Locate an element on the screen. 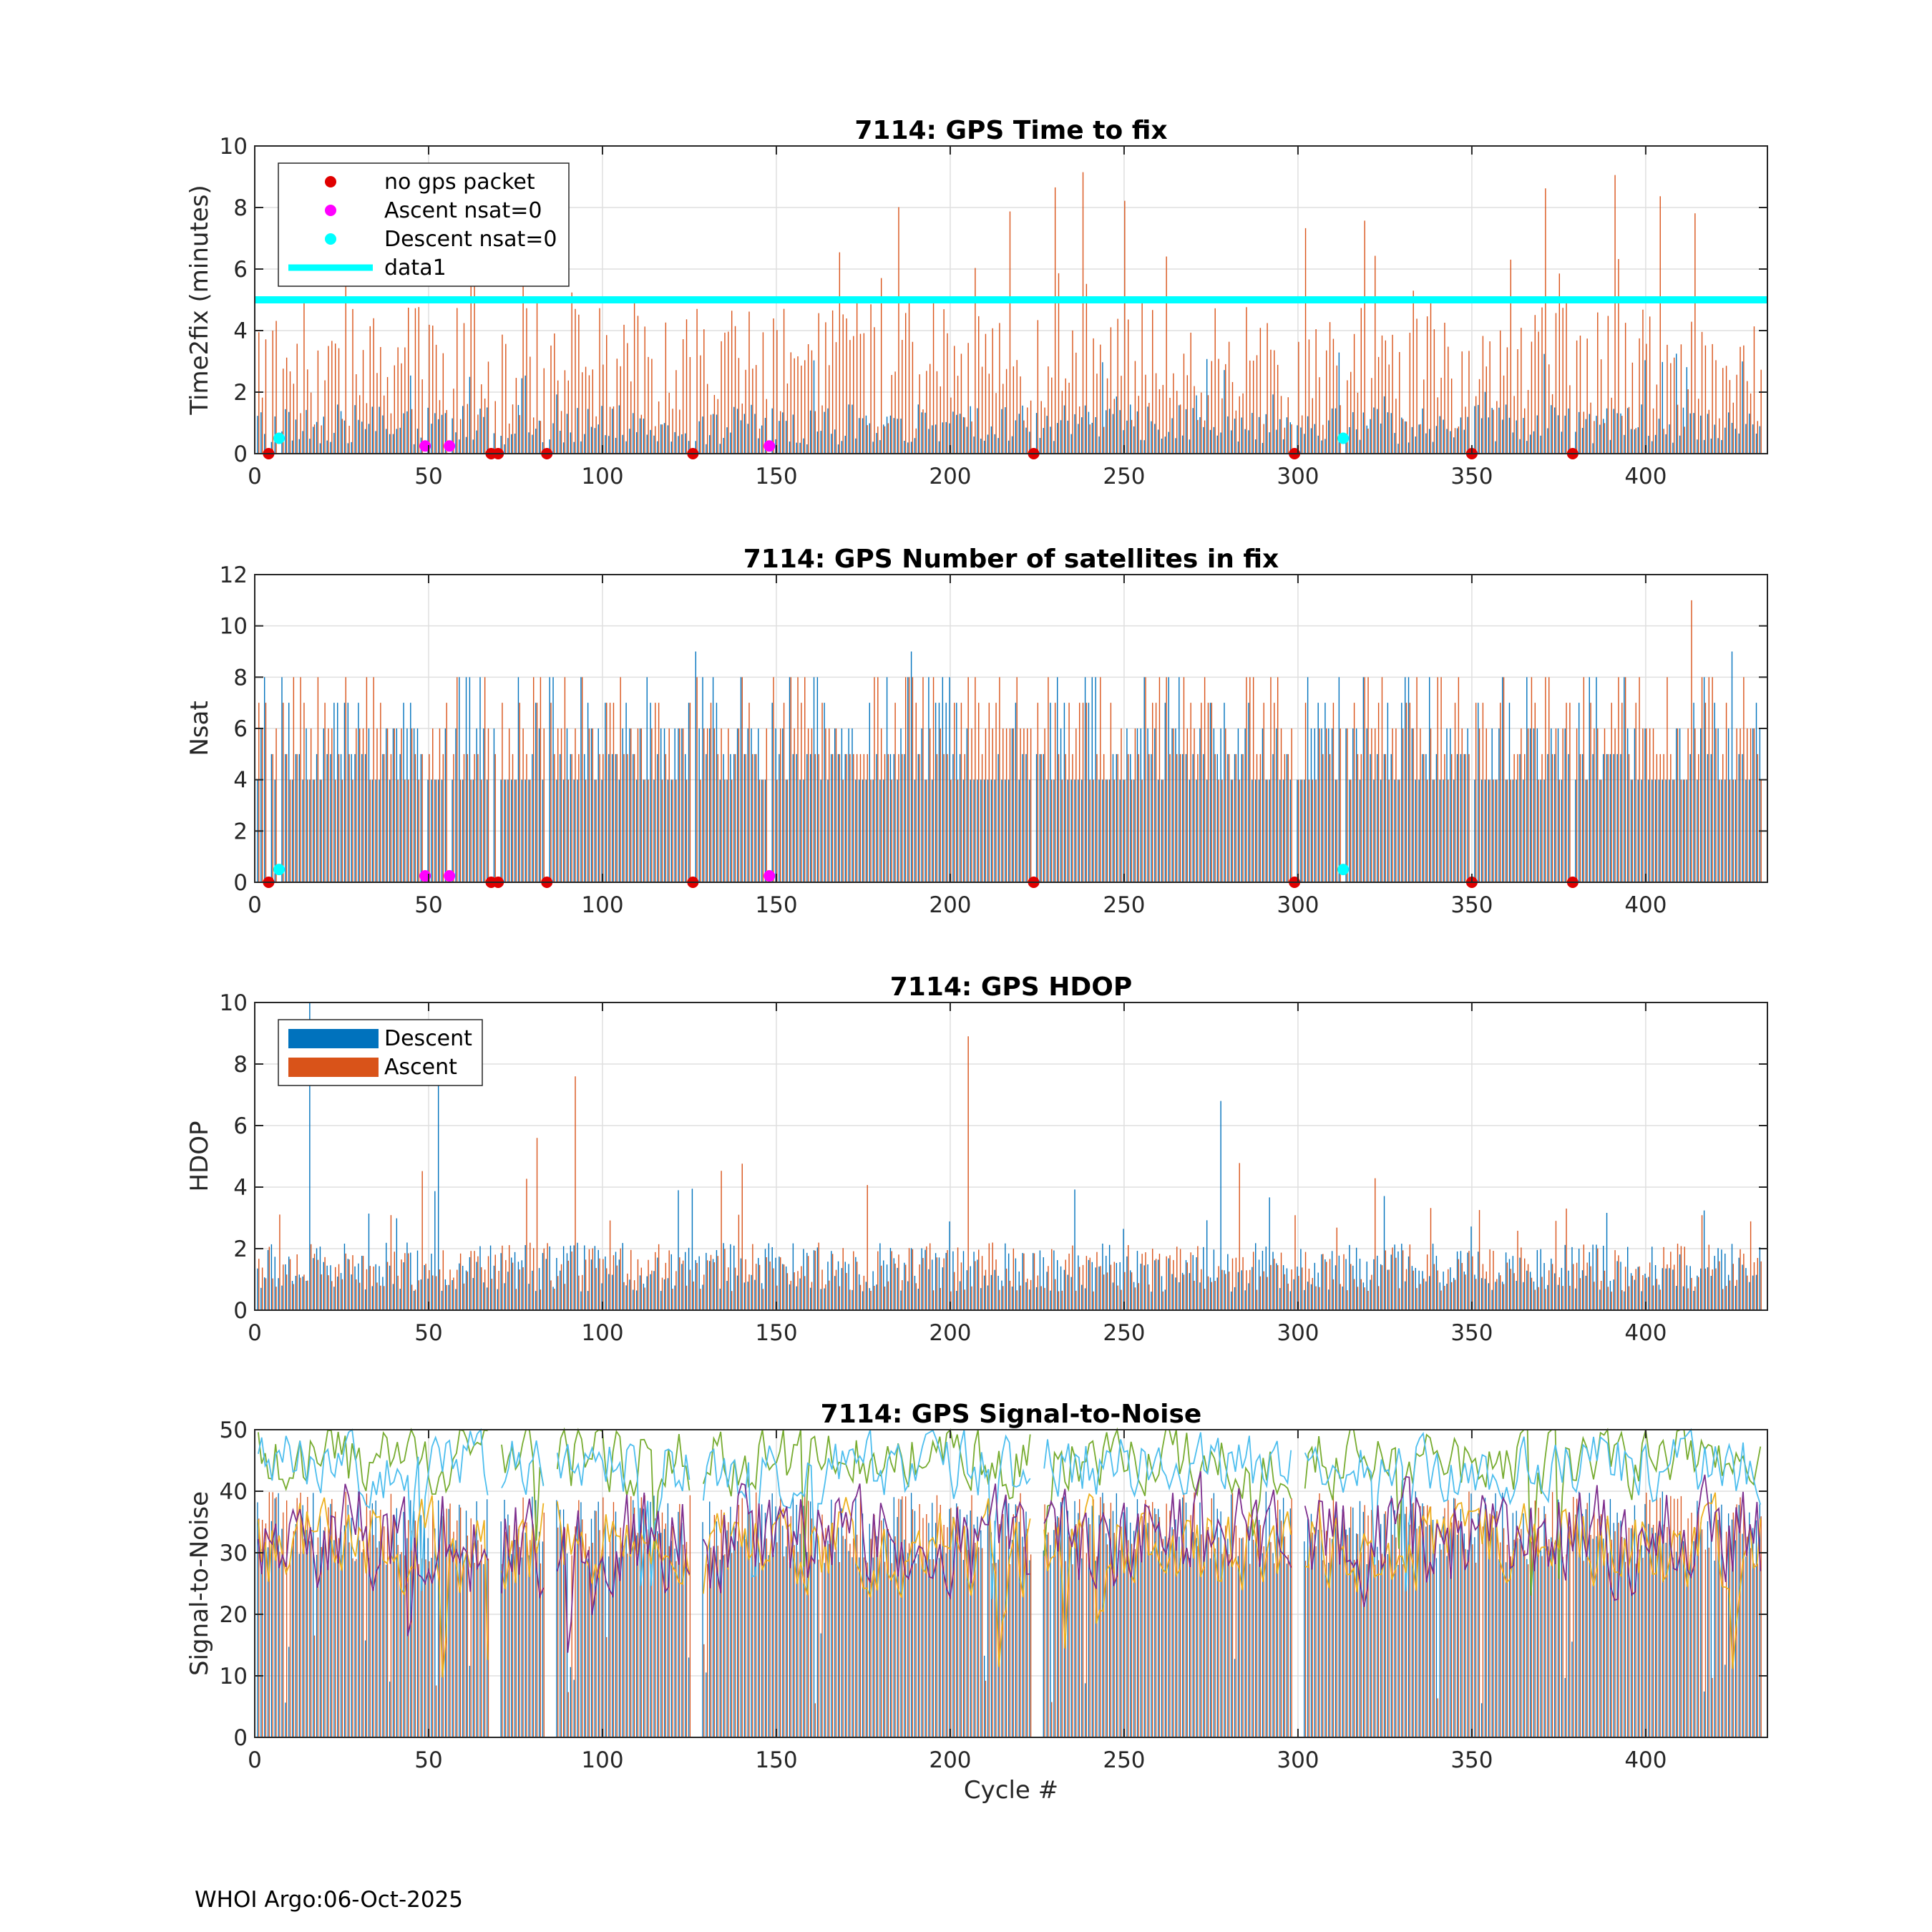 The width and height of the screenshot is (1932, 1932). snr-line-sat4 is located at coordinates (1010, 1561).